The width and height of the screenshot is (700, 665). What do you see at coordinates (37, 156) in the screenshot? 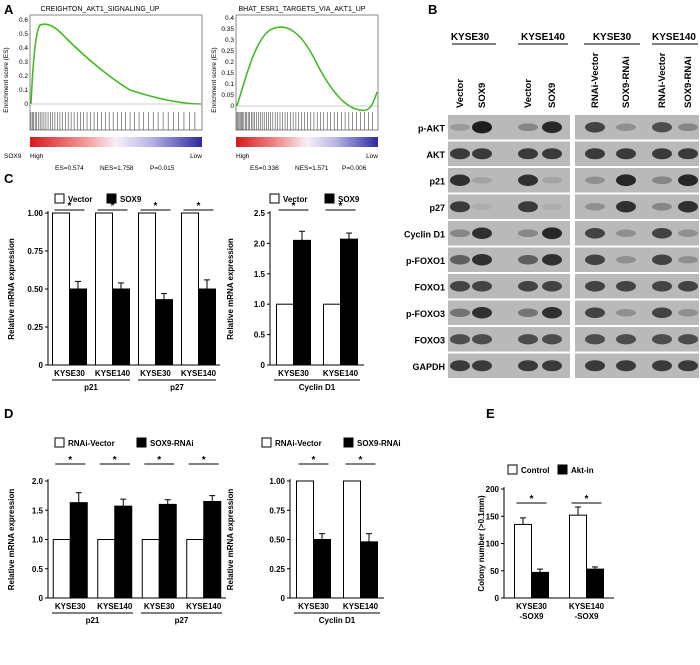
I see `gsea-1-high-label: High` at bounding box center [37, 156].